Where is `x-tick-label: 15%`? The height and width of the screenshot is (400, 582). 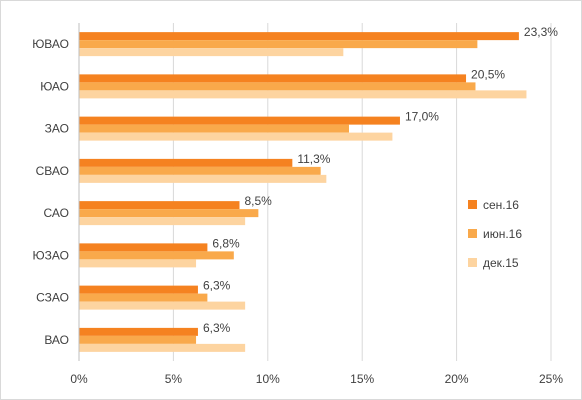 x-tick-label: 15% is located at coordinates (362, 379).